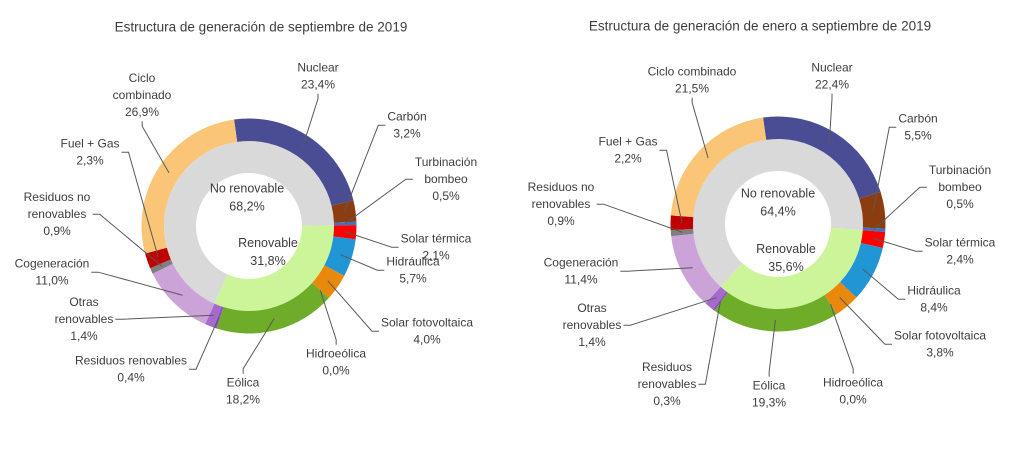 This screenshot has width=1017, height=449. Describe the element at coordinates (917, 127) in the screenshot. I see `slice-label-carbon: Carbón 5,5%` at that location.